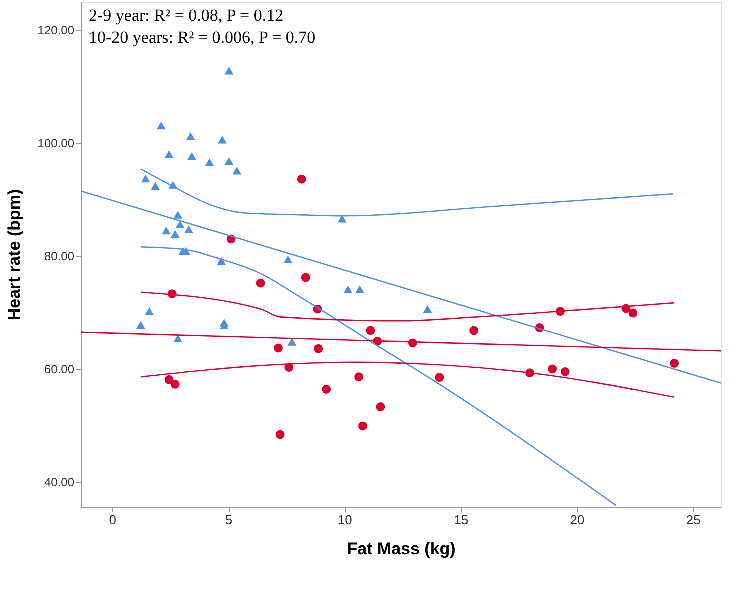 Image resolution: width=748 pixels, height=590 pixels. What do you see at coordinates (186, 15) in the screenshot?
I see `annotation: 2-9 year: R² = 0.08, P = 0.12` at bounding box center [186, 15].